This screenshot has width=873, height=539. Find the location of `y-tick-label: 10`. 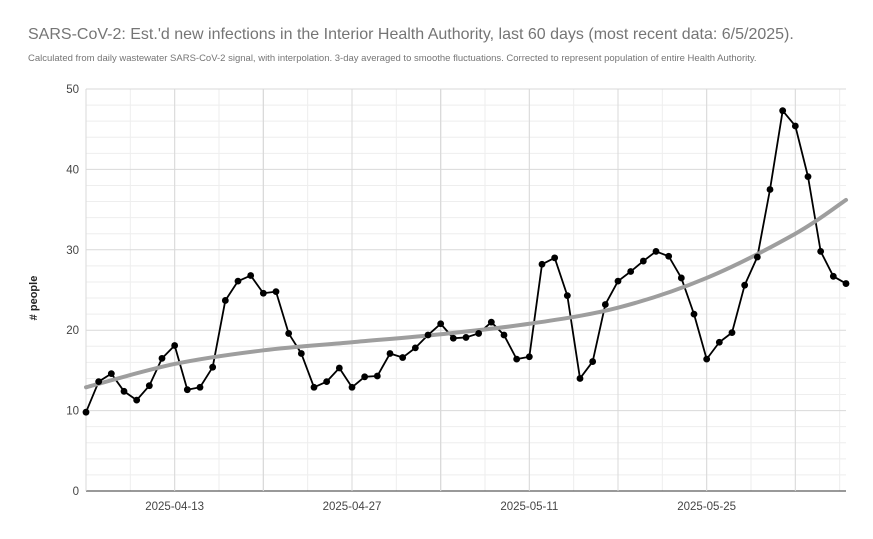

y-tick-label: 10 is located at coordinates (72, 412).